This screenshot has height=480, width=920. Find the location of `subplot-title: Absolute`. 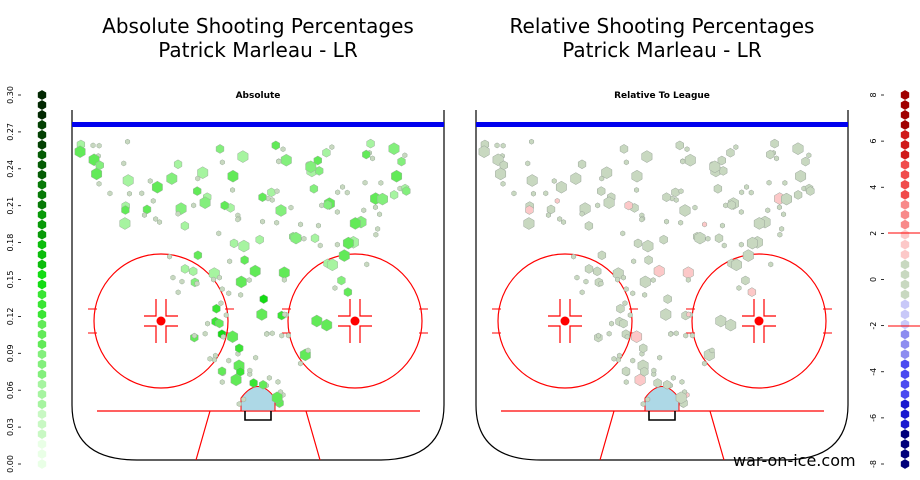

subplot-title: Absolute is located at coordinates (258, 96).